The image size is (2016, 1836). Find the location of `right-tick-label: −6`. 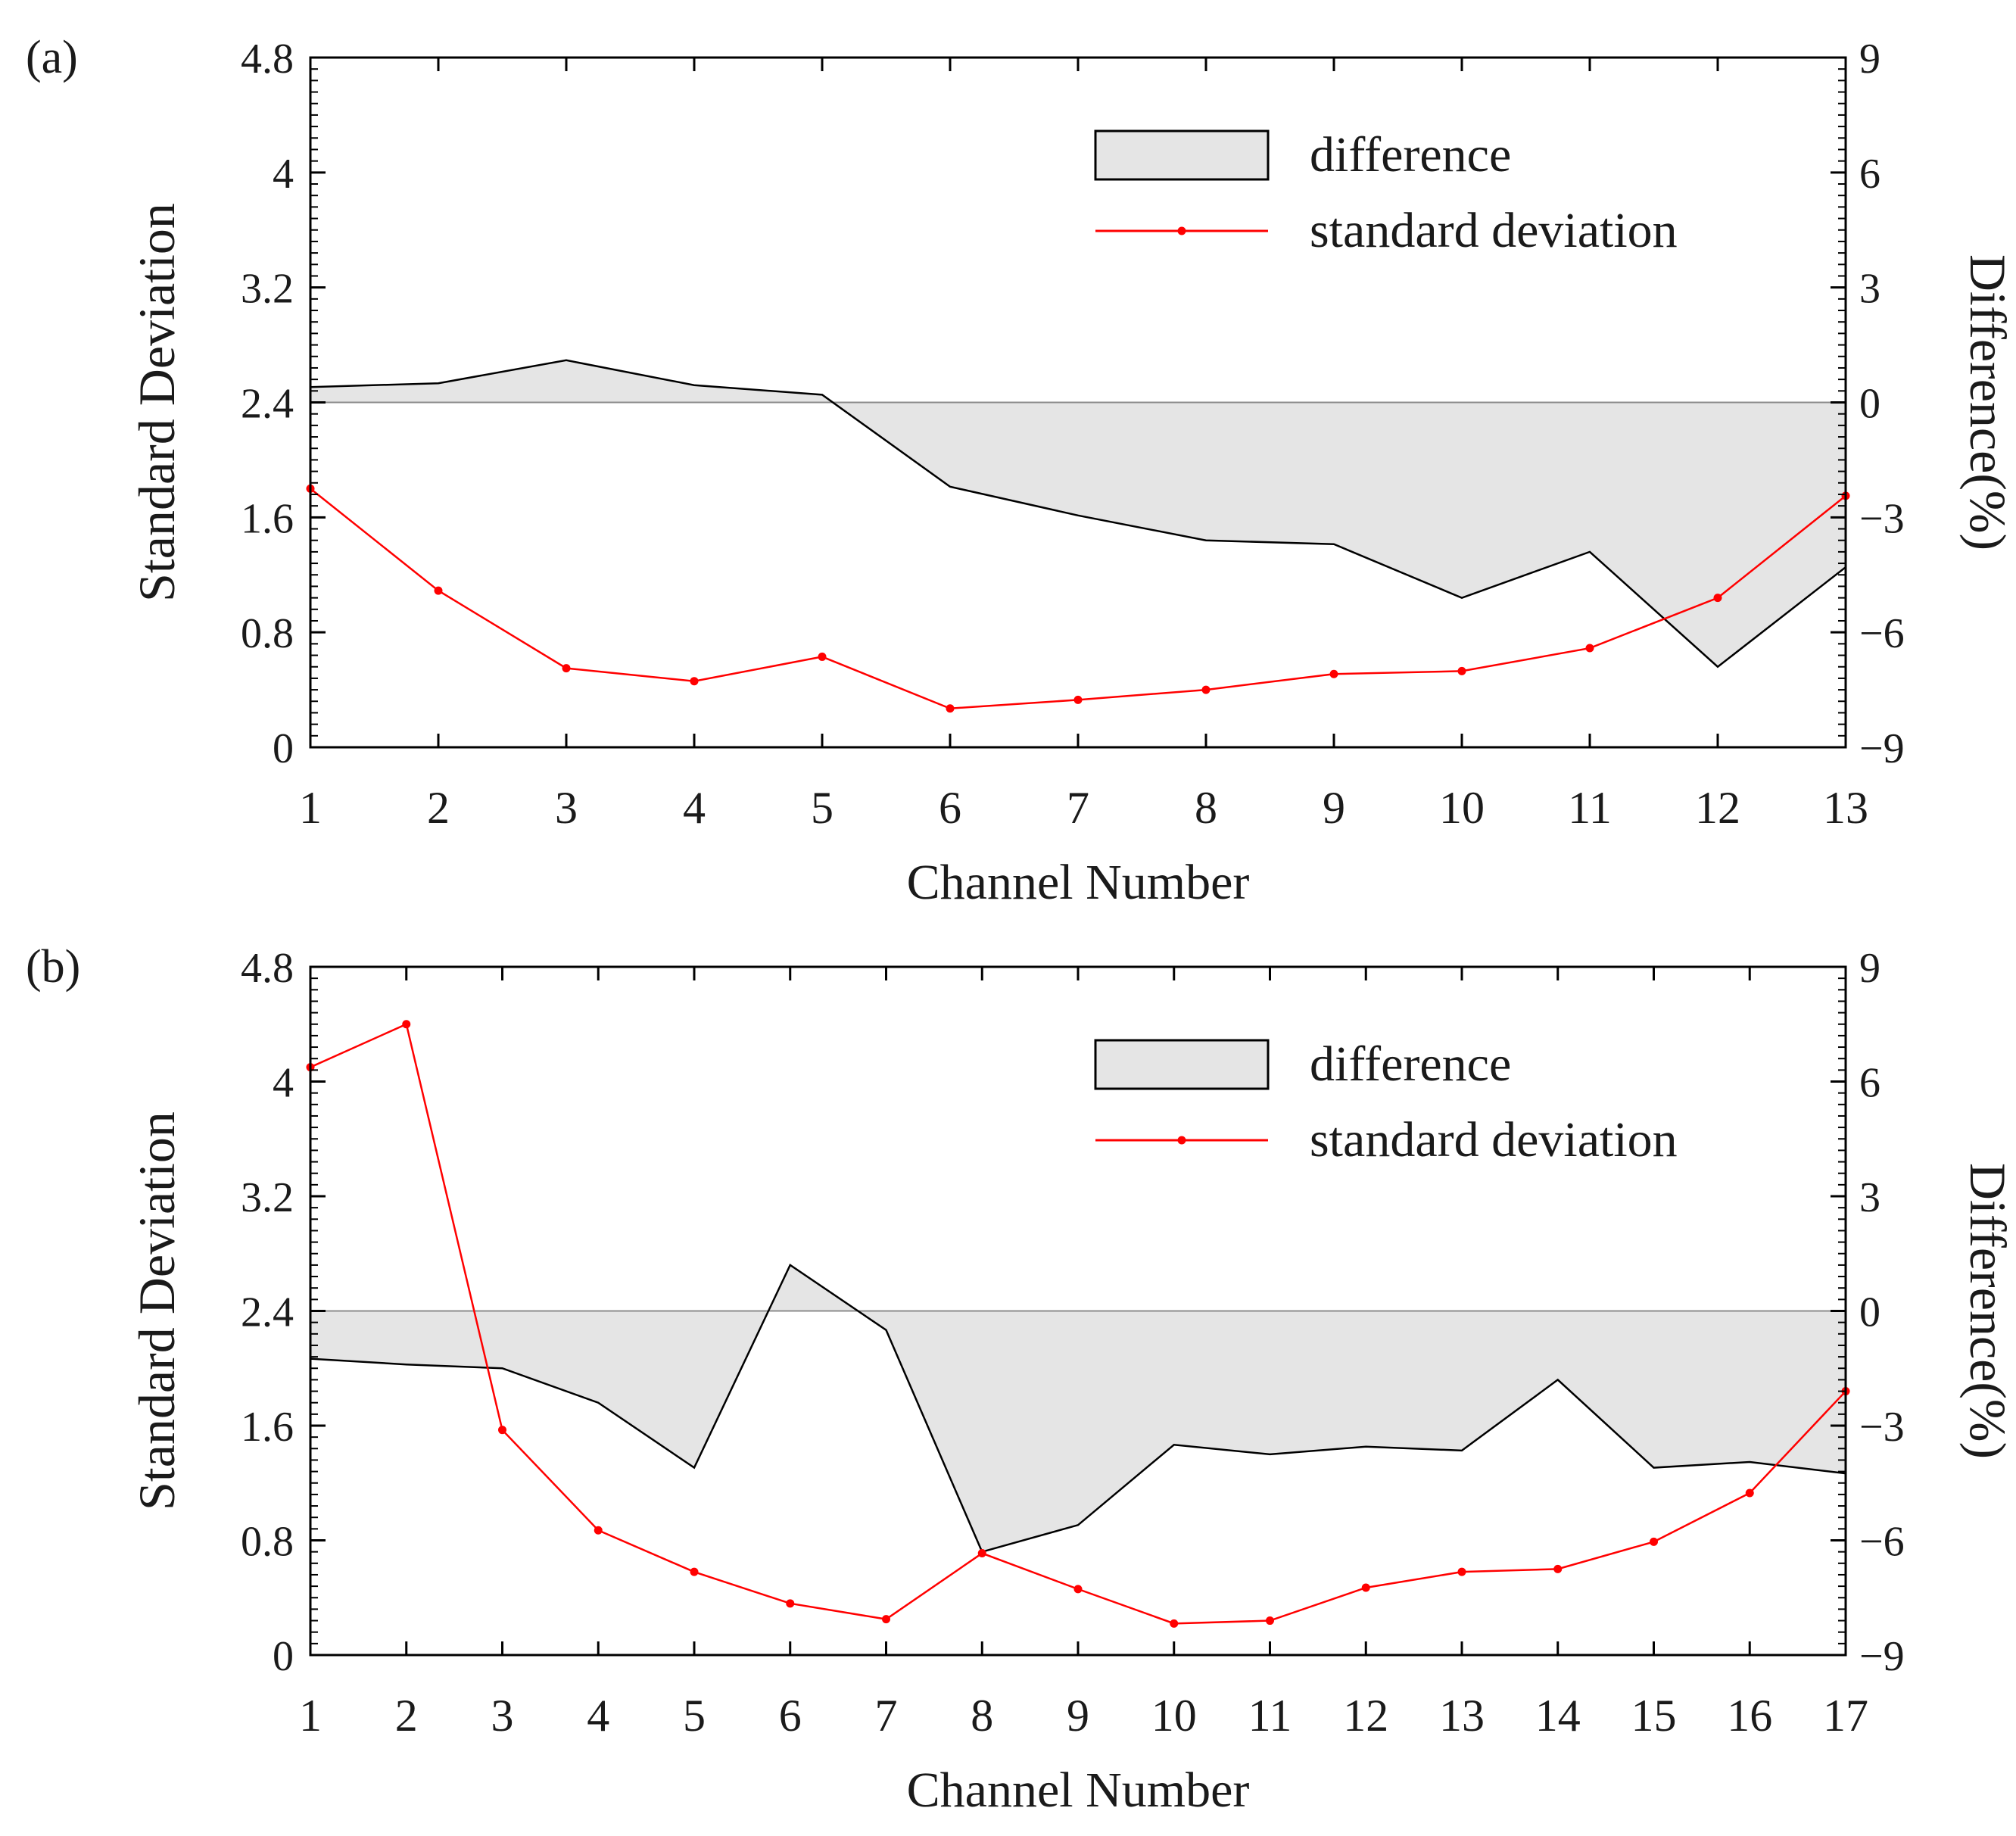

right-tick-label: −6 is located at coordinates (1882, 1542).